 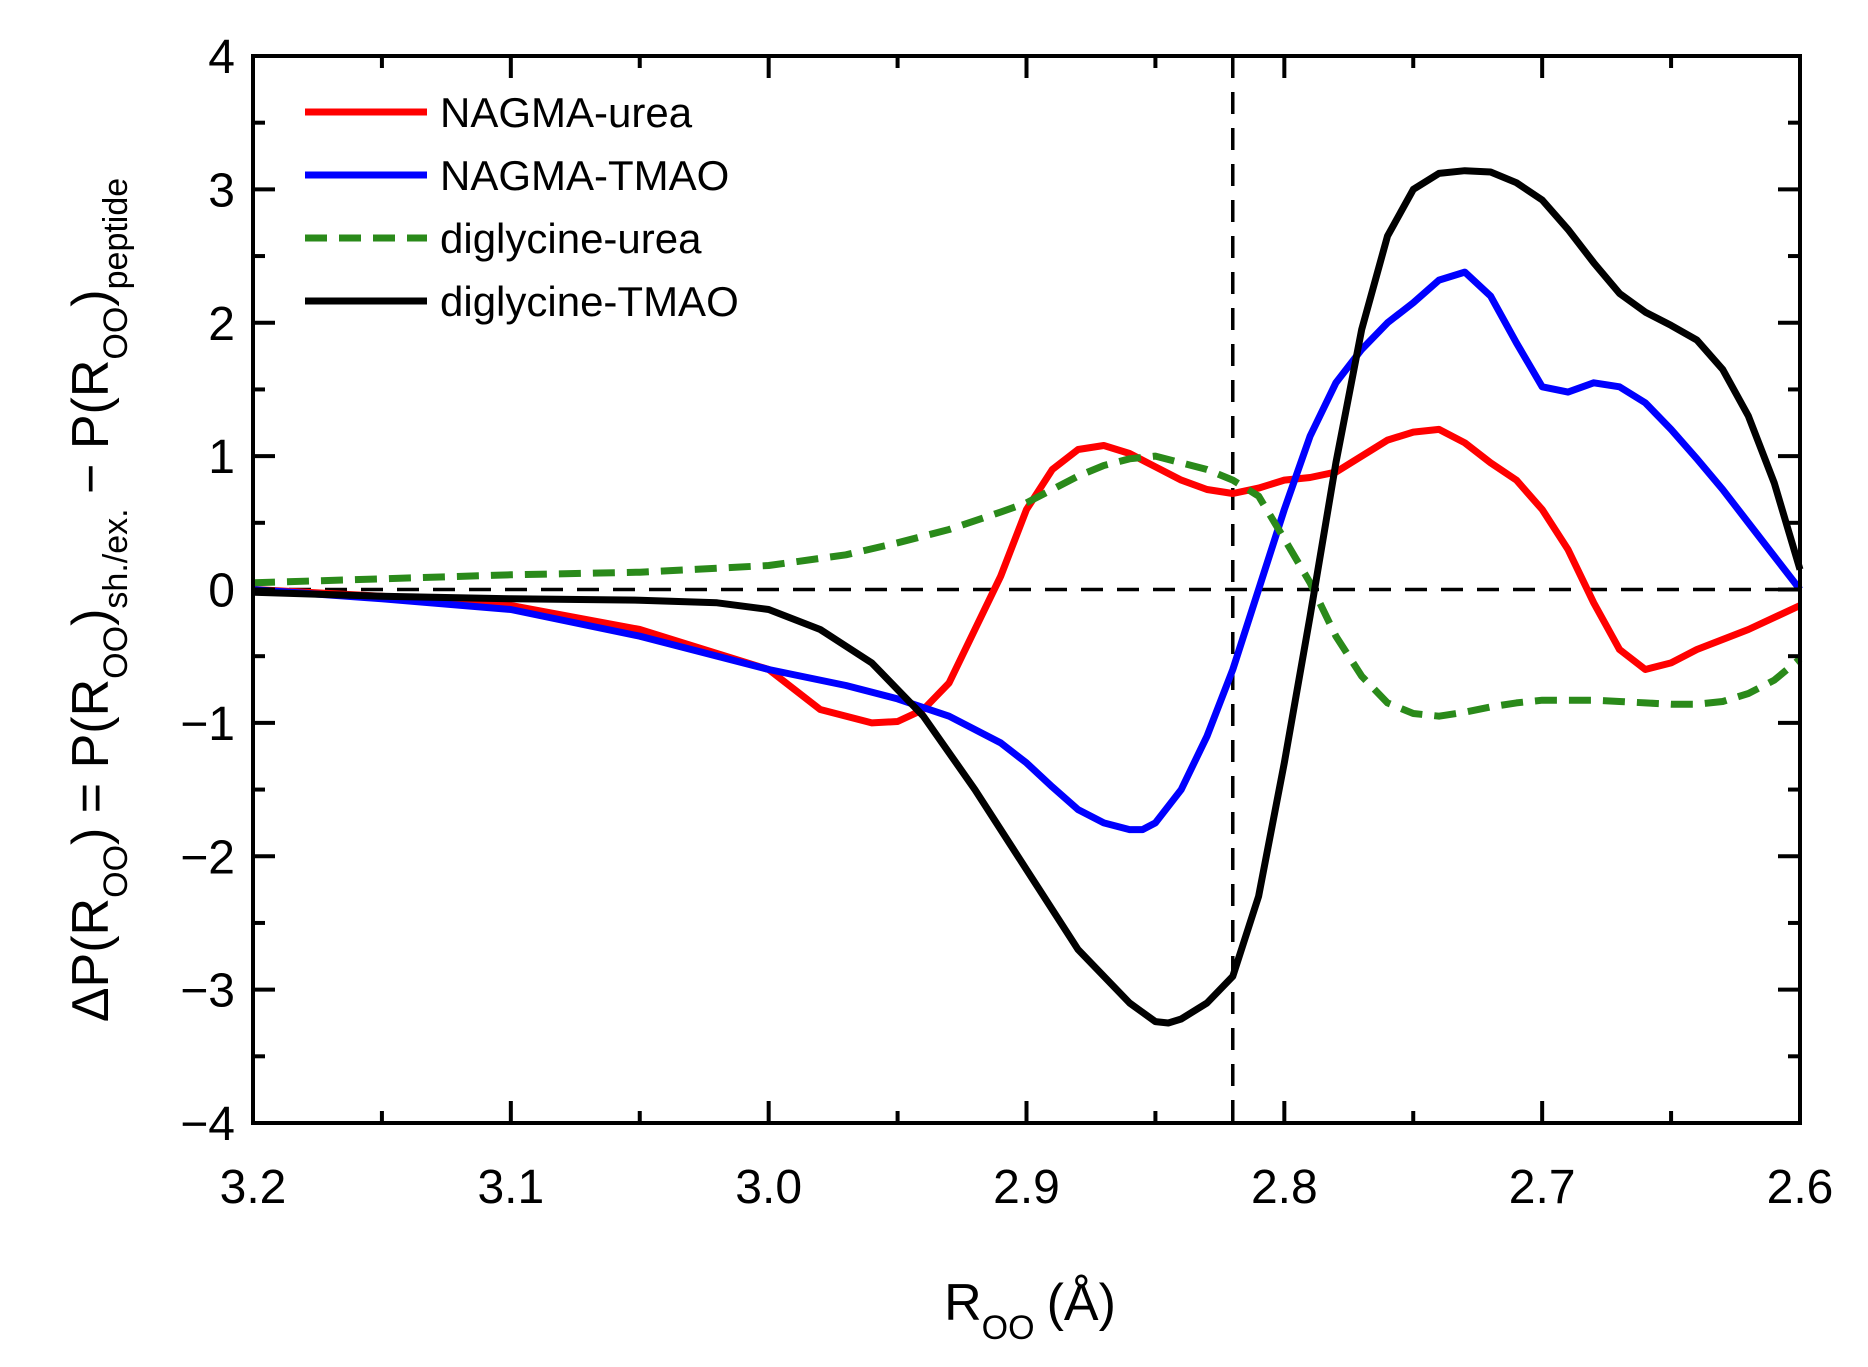 What do you see at coordinates (221, 57) in the screenshot?
I see `y-tick-label: 4` at bounding box center [221, 57].